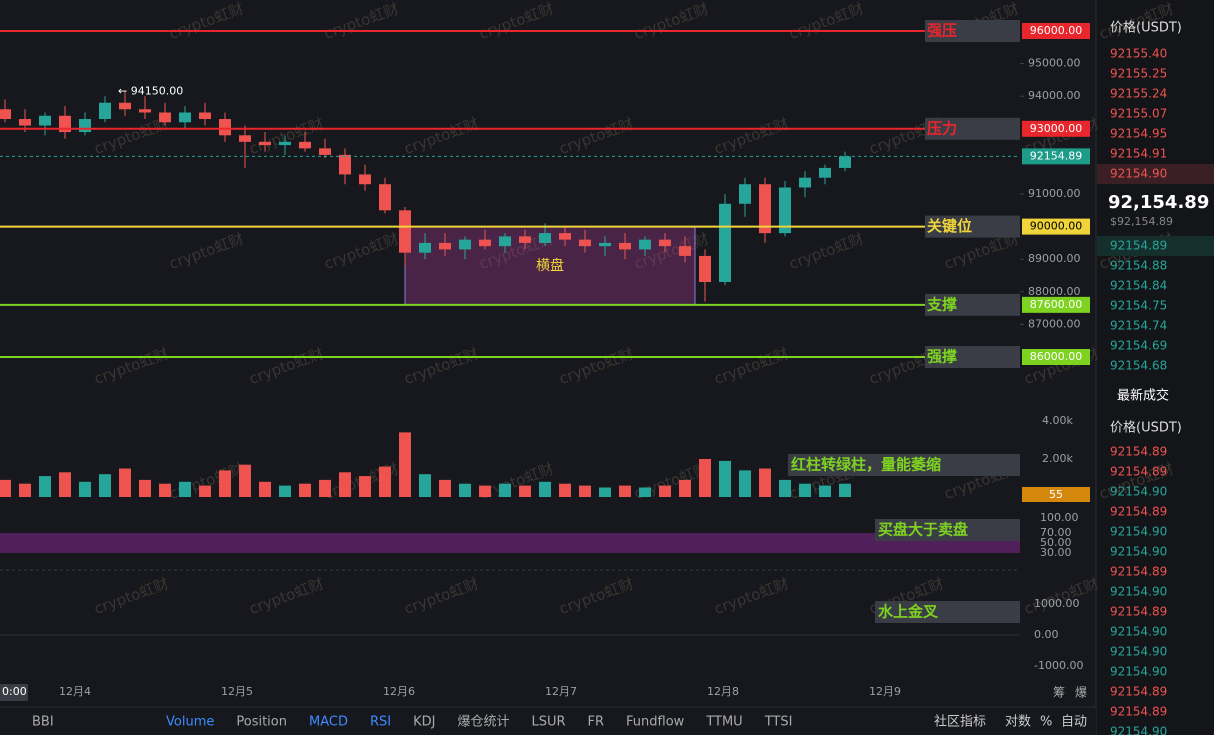 This screenshot has width=1214, height=735. Describe the element at coordinates (723, 691) in the screenshot. I see `x-tick-label: 12月8` at that location.